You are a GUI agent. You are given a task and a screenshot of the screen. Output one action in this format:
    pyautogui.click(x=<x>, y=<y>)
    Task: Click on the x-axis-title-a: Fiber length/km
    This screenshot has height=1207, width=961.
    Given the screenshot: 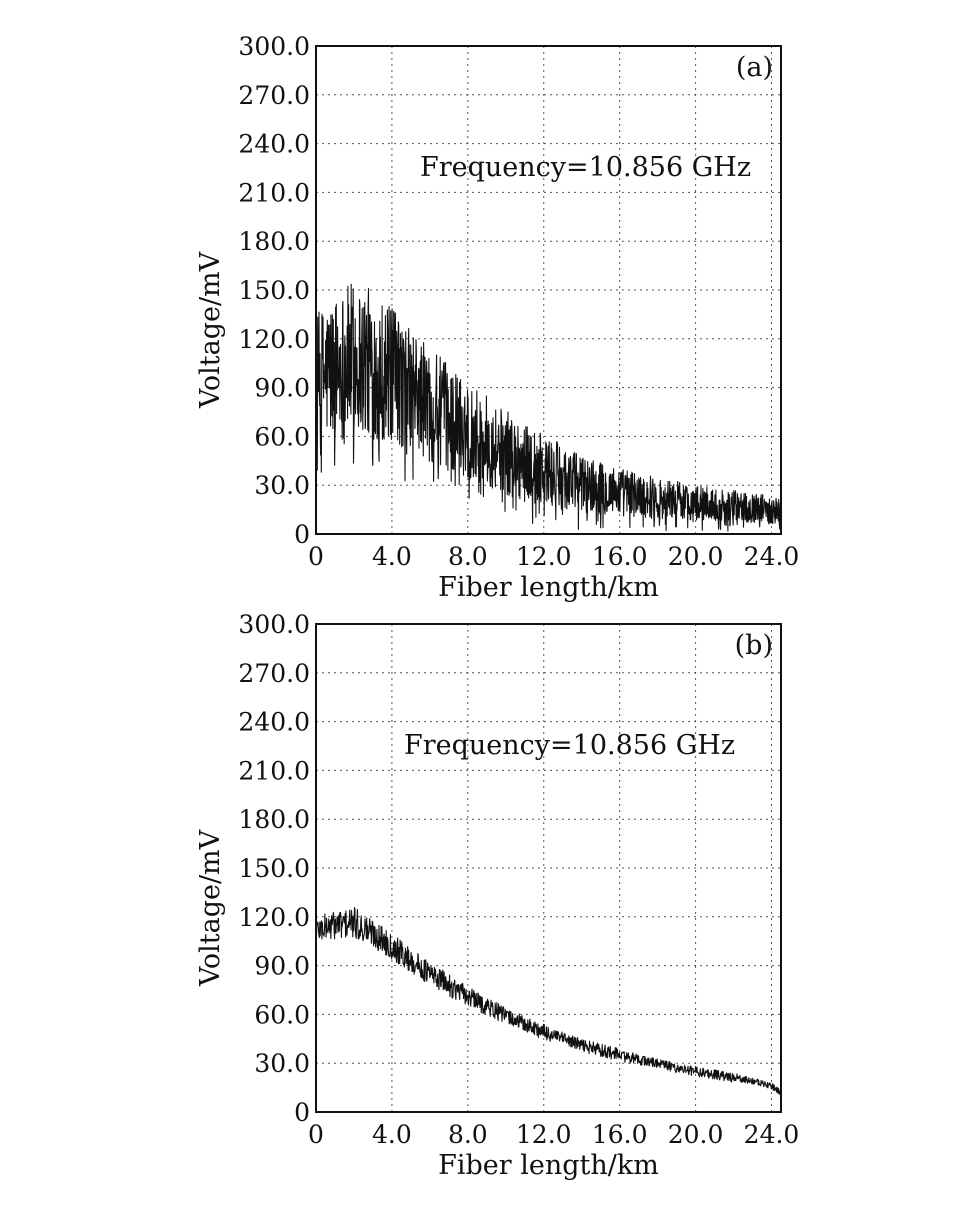 What is the action you would take?
    pyautogui.click(x=548, y=587)
    